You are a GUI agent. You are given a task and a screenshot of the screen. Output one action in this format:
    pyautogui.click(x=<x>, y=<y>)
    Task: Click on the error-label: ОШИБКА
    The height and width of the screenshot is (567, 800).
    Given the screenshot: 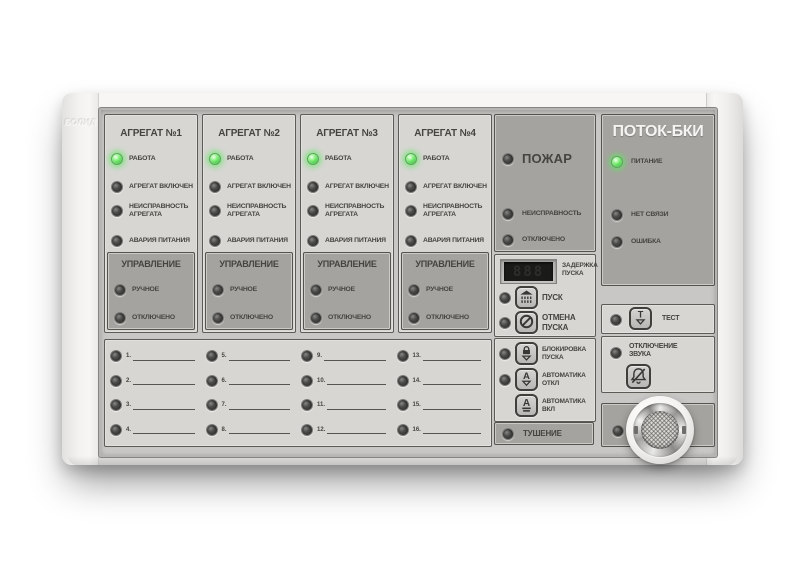 What is the action you would take?
    pyautogui.click(x=646, y=241)
    